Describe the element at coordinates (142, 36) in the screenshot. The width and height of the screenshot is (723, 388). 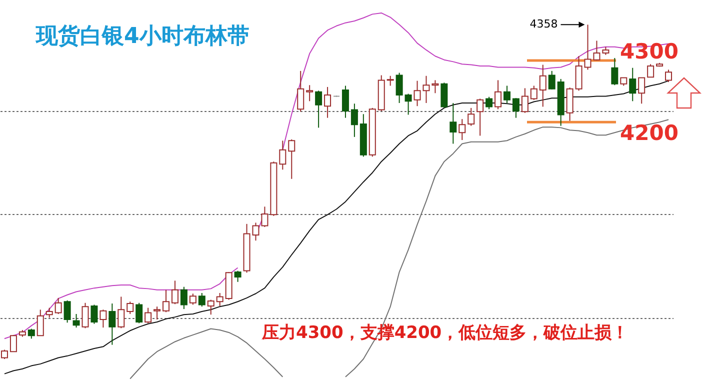
I see `text: 现货白银4小时布林带` at that location.